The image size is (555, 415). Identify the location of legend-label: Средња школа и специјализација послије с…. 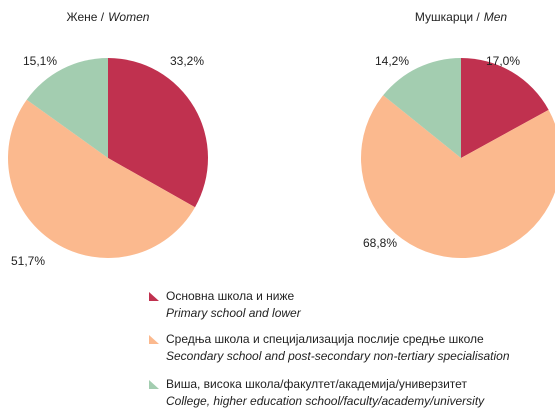
(325, 339).